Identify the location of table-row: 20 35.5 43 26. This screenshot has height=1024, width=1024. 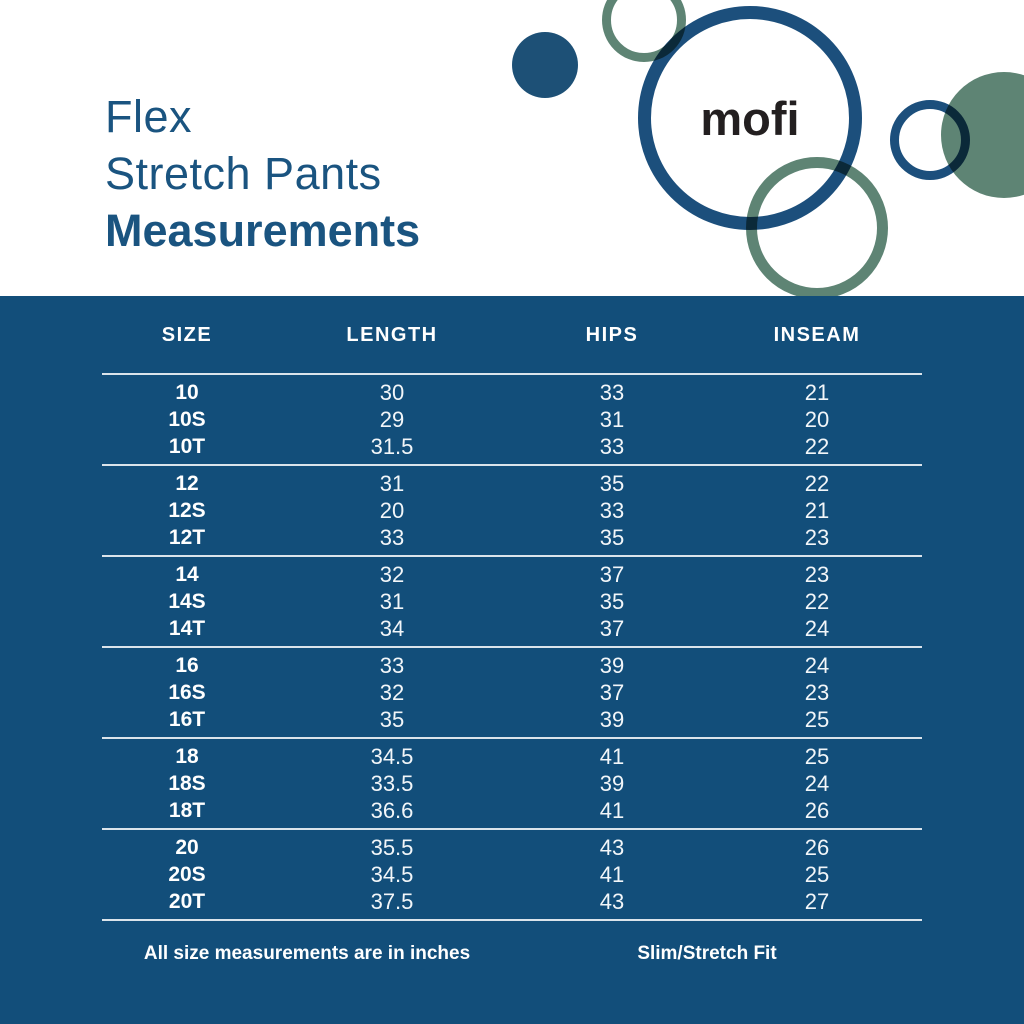
(512, 847).